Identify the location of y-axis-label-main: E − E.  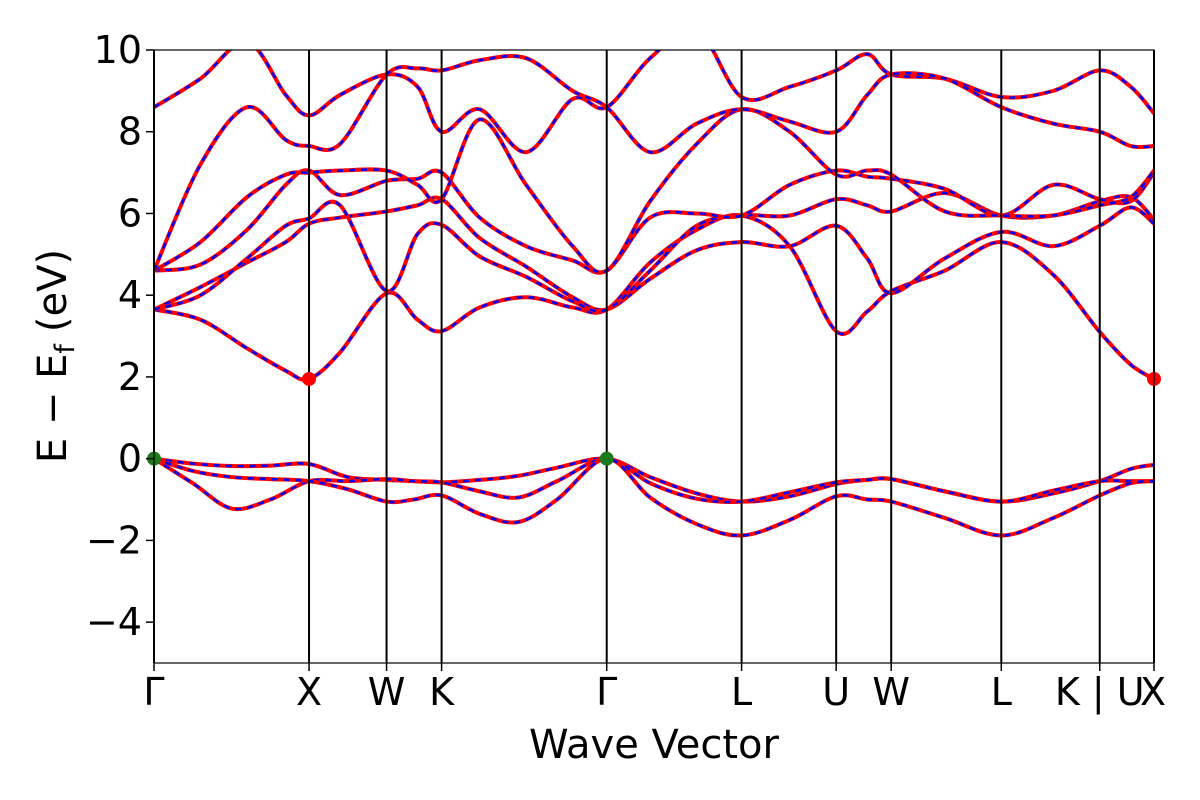
(53, 409).